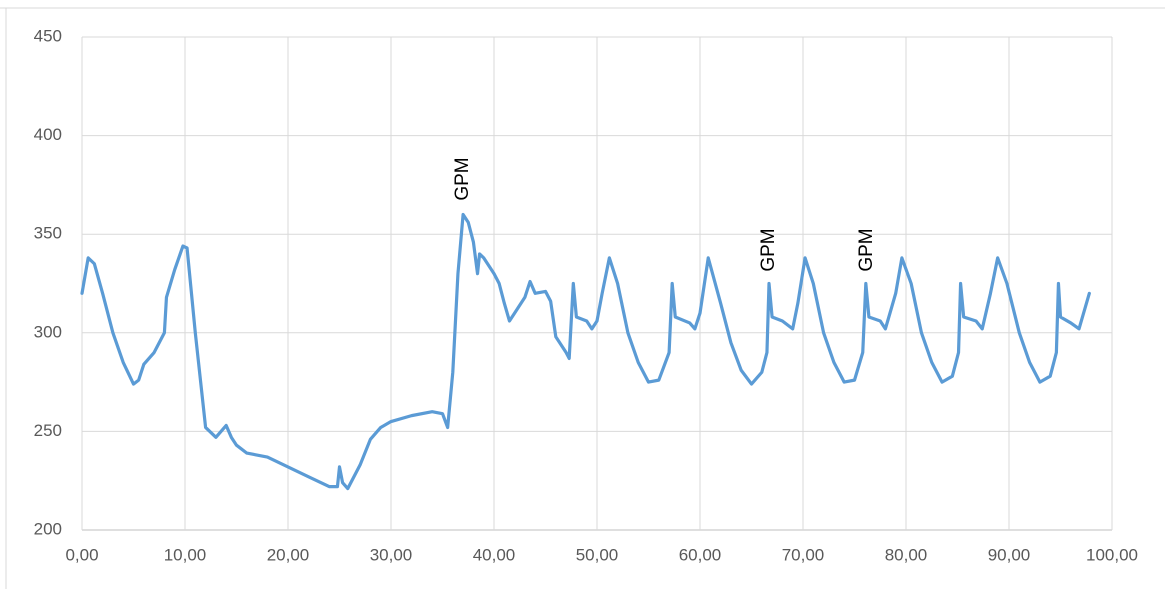 The width and height of the screenshot is (1165, 589). I want to click on x-tick-label: 100,00, so click(1112, 554).